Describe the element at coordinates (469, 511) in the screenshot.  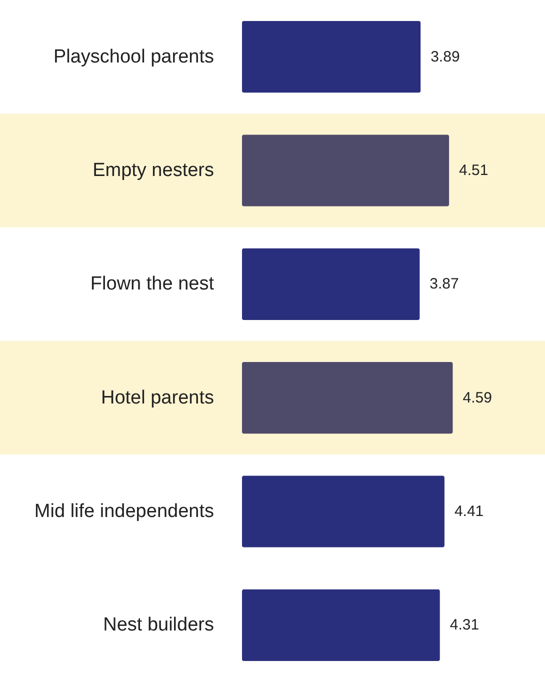
I see `data-label: 4.41` at that location.